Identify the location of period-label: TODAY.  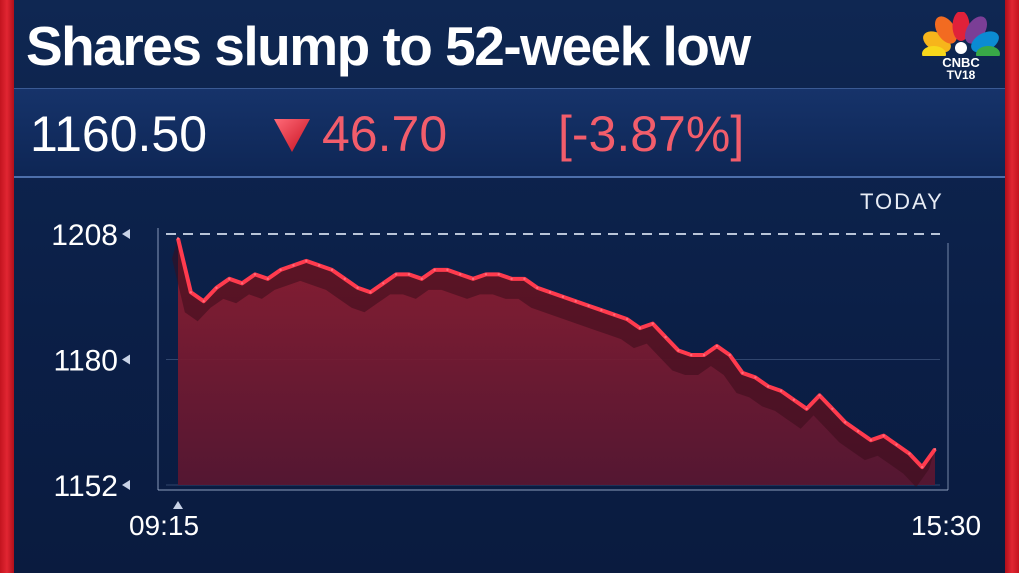
(902, 201).